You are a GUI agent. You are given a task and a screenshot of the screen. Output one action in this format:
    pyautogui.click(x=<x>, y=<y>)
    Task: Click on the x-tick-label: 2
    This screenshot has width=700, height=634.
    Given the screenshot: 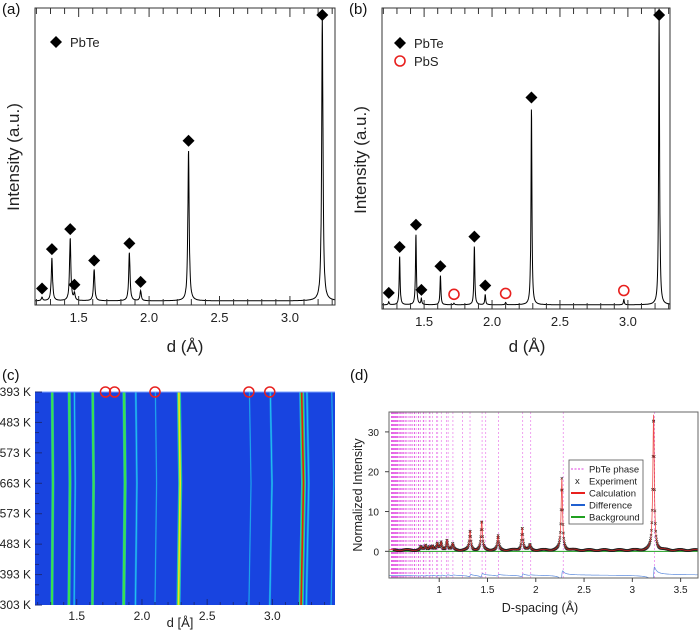 What is the action you would take?
    pyautogui.click(x=536, y=590)
    